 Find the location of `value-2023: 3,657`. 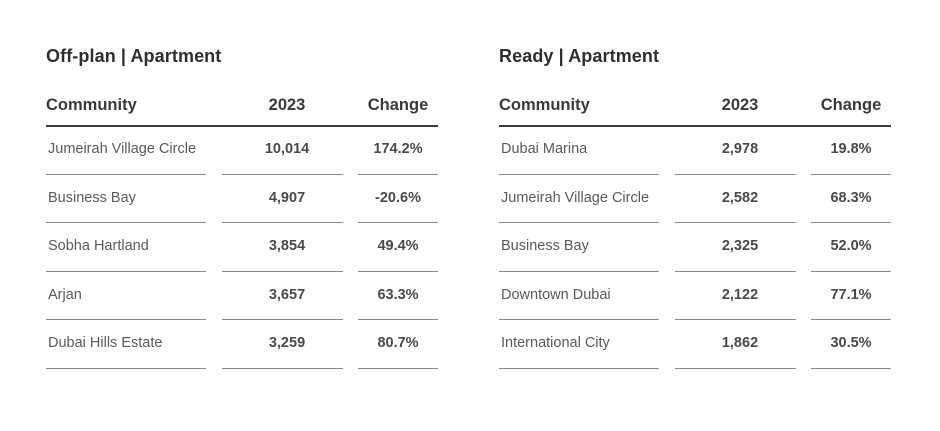

value-2023: 3,657 is located at coordinates (287, 294).